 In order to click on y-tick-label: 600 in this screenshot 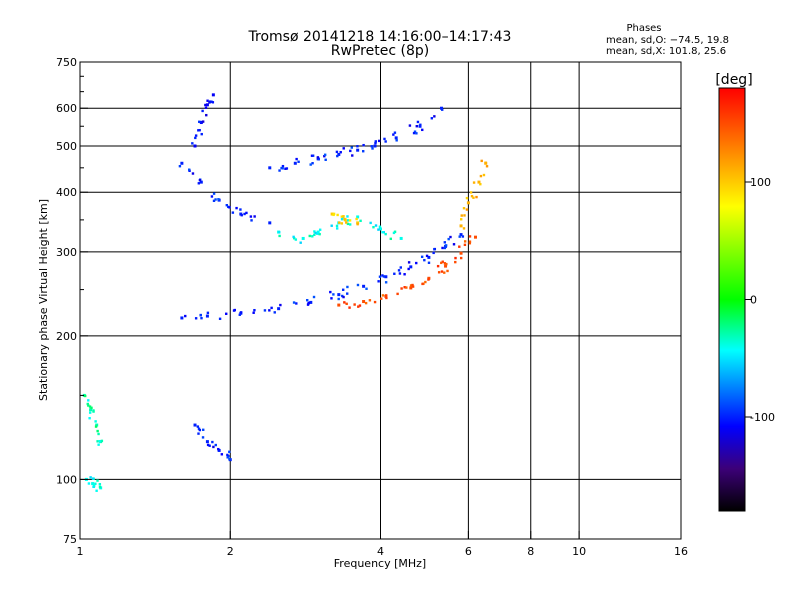, I will do `click(66, 108)`.